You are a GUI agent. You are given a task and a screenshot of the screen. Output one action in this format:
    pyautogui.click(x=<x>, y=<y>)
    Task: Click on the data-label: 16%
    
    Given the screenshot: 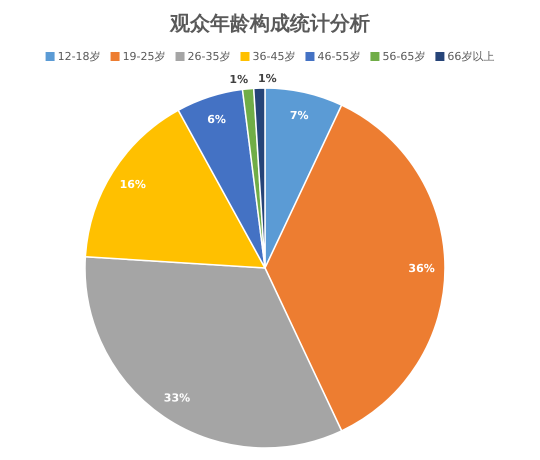 What is the action you would take?
    pyautogui.click(x=133, y=185)
    